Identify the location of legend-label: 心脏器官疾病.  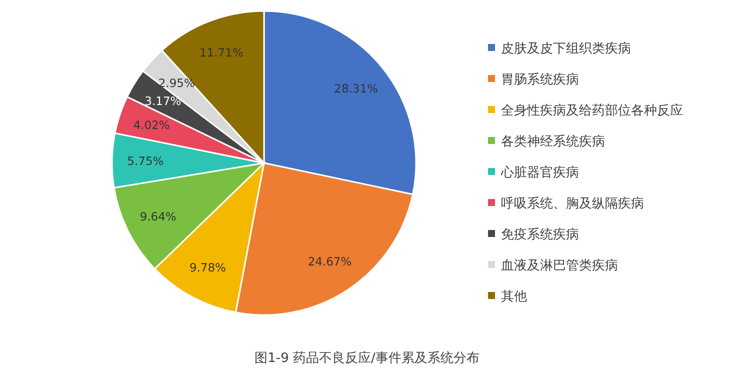
(539, 172).